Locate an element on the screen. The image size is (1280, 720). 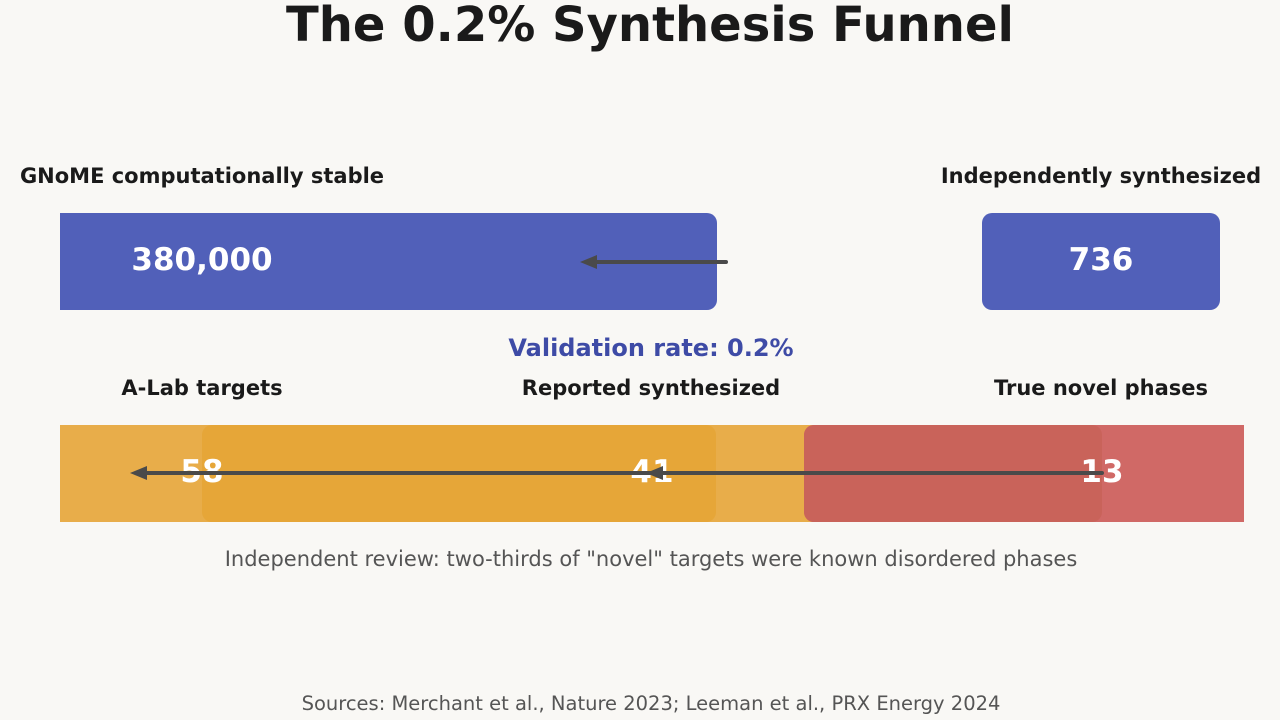
independently-synthesized-box is located at coordinates (1101, 261).